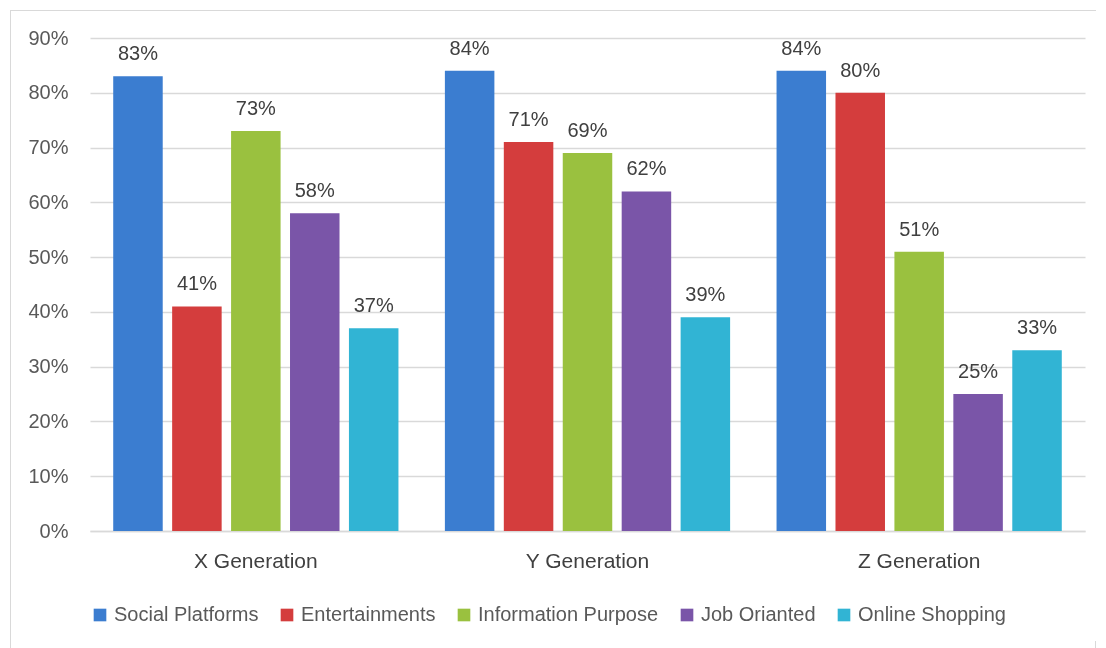 Image resolution: width=1106 pixels, height=648 pixels. Describe the element at coordinates (646, 168) in the screenshot. I see `data-label: 62%` at that location.